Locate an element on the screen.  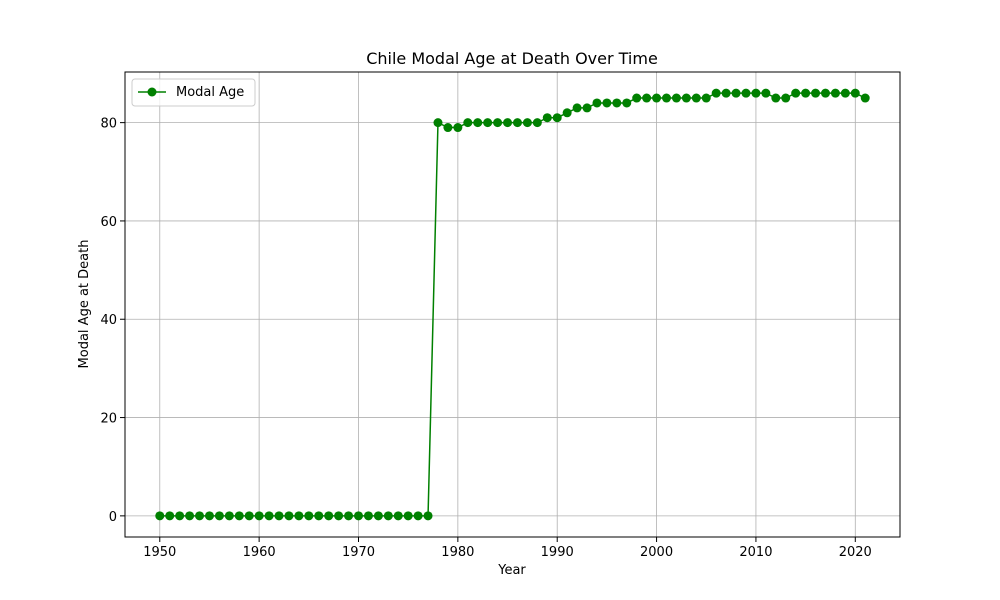
y-axis-label: Modal Age at Death is located at coordinates (84, 304).